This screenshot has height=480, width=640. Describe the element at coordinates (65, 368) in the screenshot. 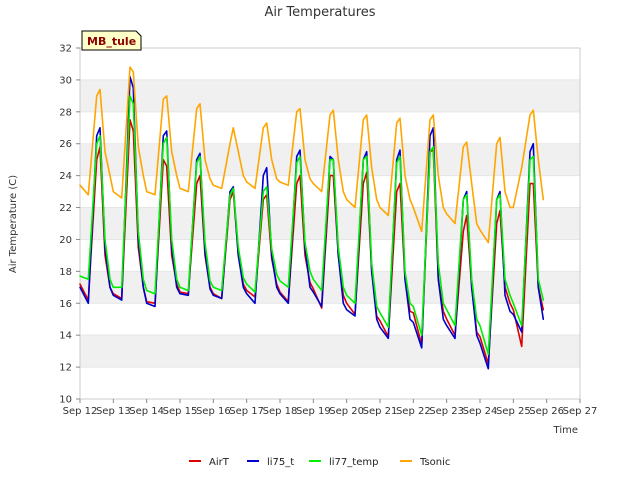

I see `y-tick-label: 12` at that location.